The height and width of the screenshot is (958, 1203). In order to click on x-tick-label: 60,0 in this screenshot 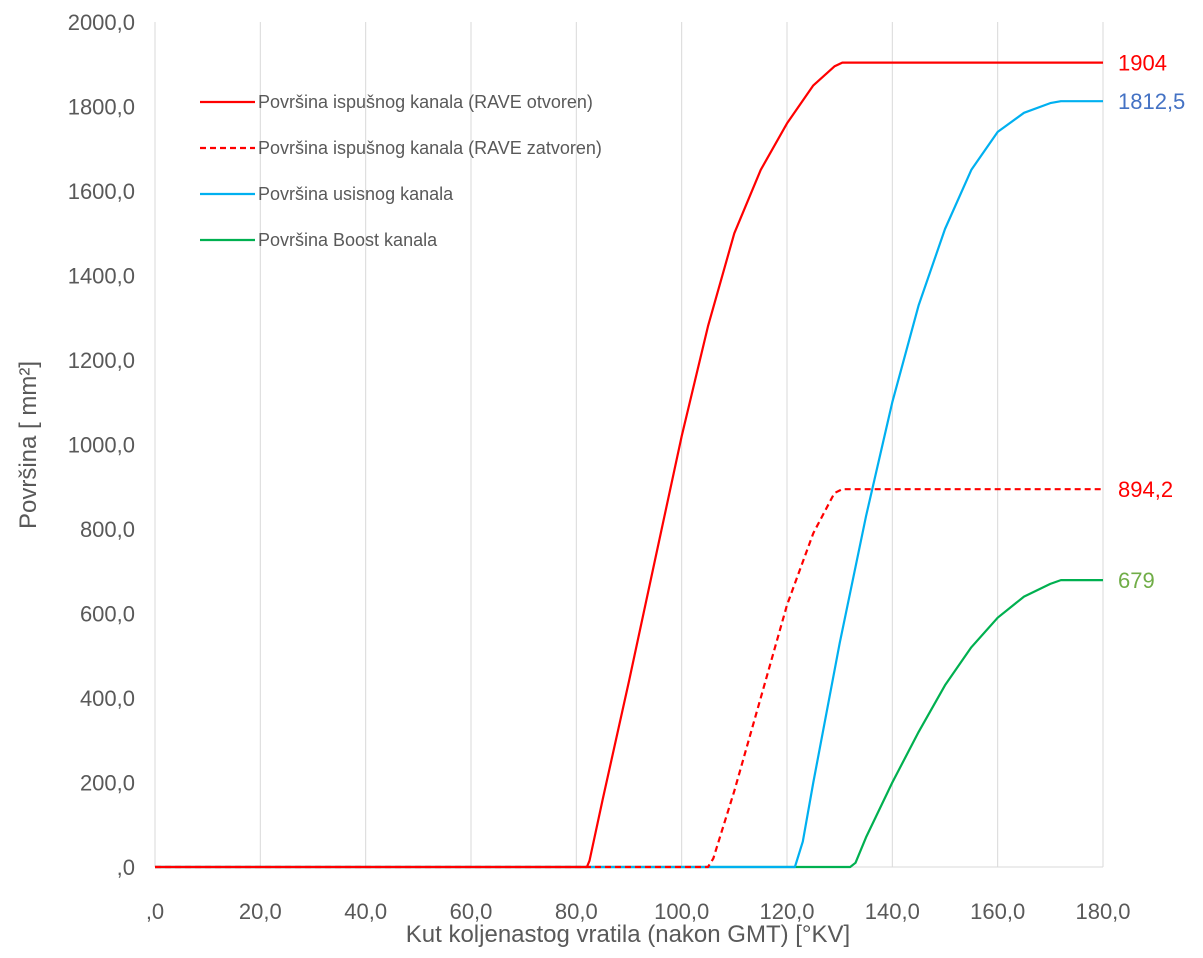, I will do `click(471, 911)`.